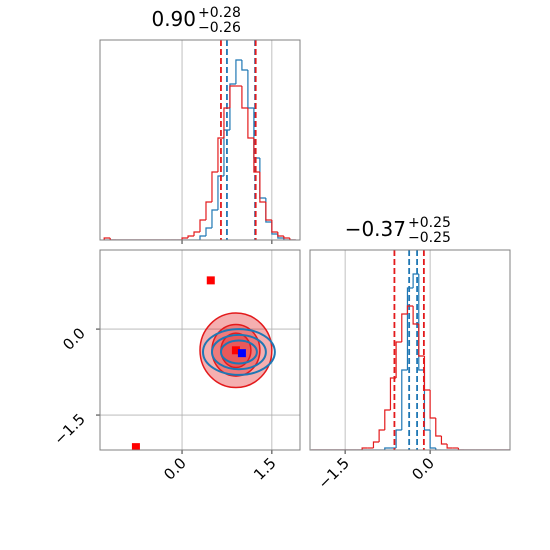 The width and height of the screenshot is (550, 550). Describe the element at coordinates (265, 469) in the screenshot. I see `x-tick-label: 1.5` at that location.